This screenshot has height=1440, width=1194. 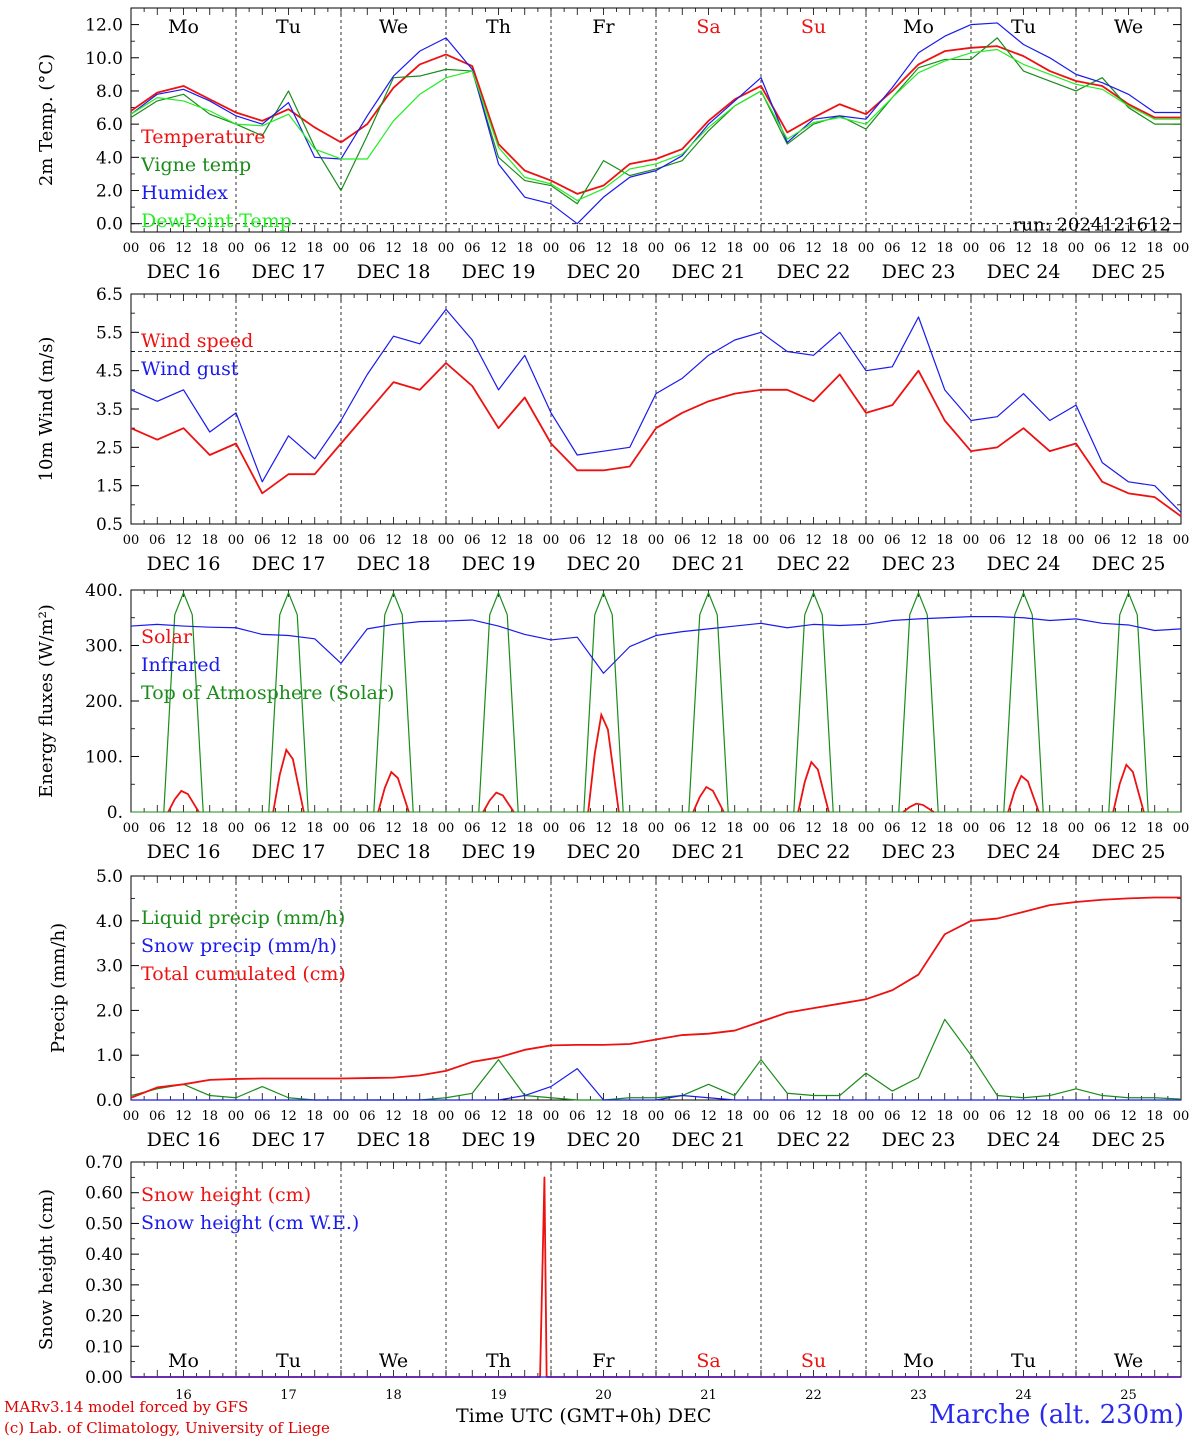 I want to click on y-tick-label: 8.0, so click(x=109, y=92).